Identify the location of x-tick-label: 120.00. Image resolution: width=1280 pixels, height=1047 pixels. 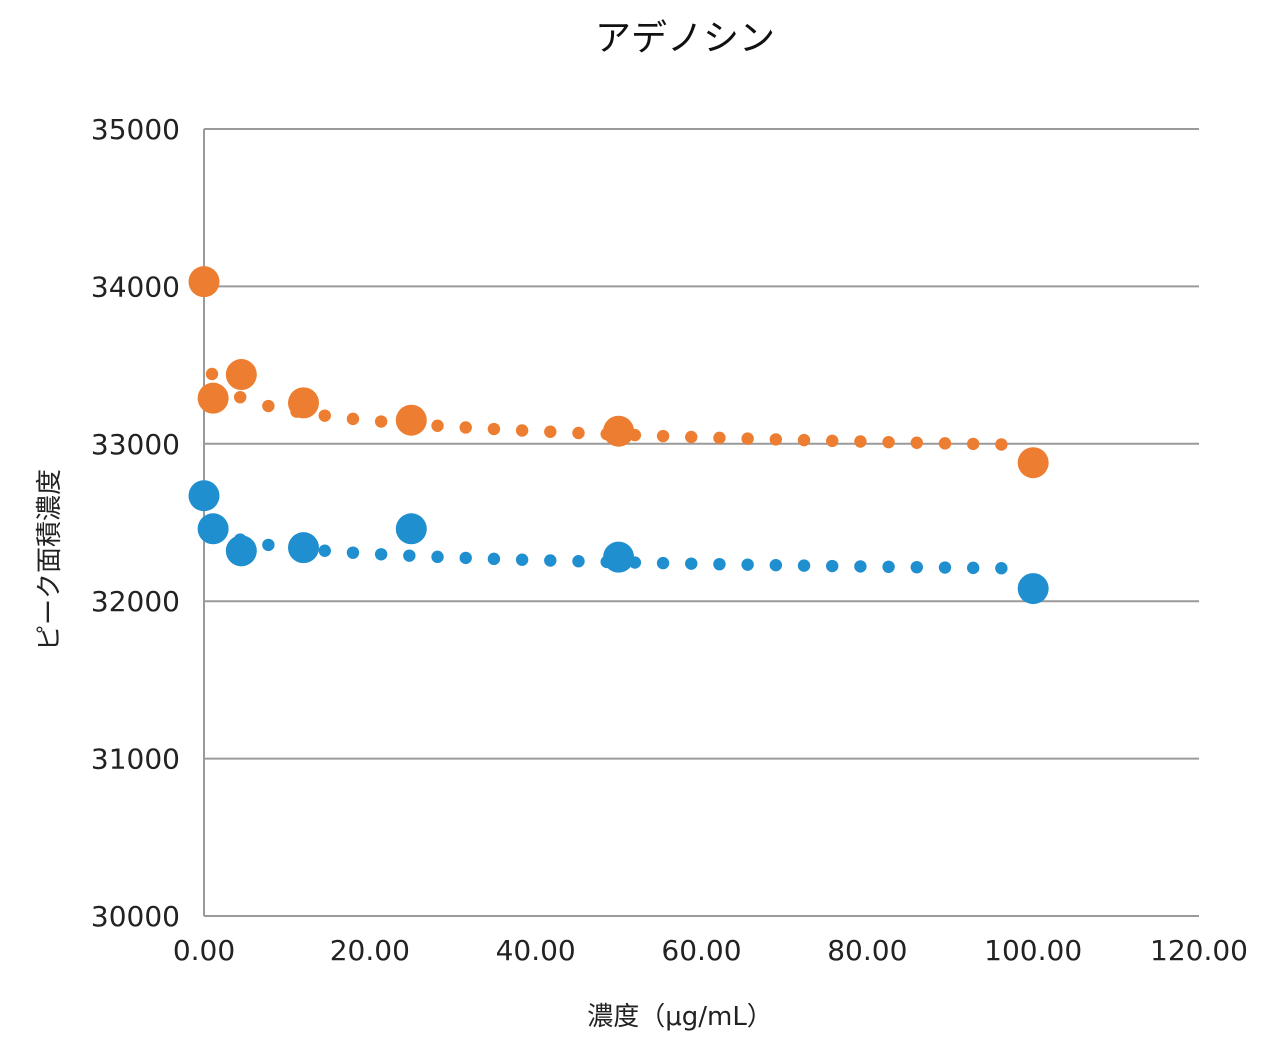
(1199, 950).